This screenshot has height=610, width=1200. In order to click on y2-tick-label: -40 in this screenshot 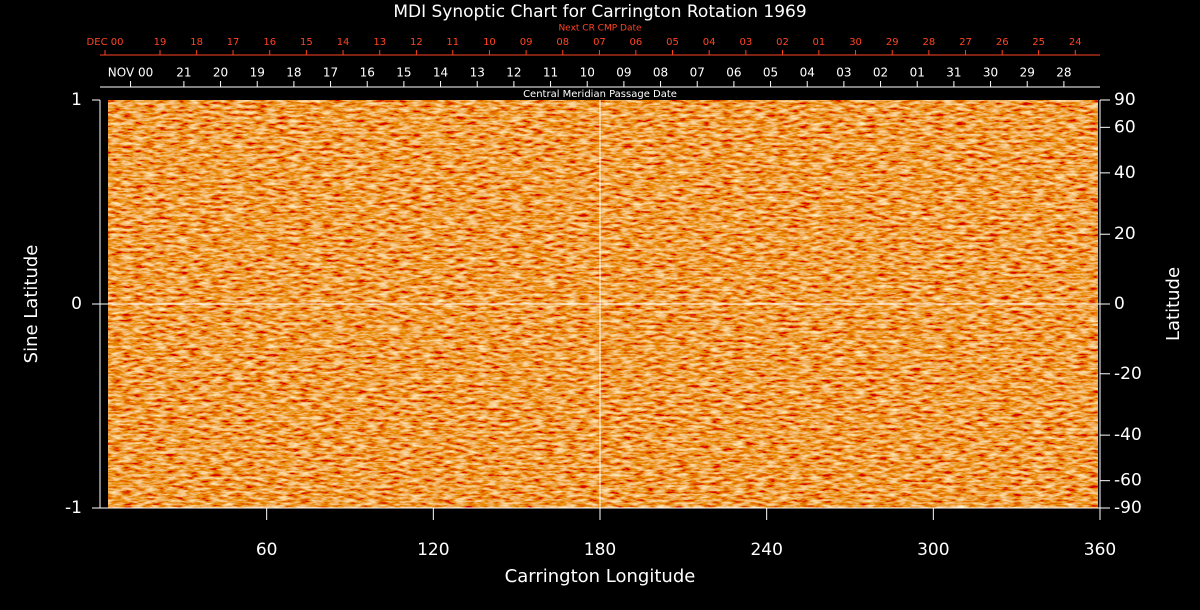, I will do `click(1128, 435)`.